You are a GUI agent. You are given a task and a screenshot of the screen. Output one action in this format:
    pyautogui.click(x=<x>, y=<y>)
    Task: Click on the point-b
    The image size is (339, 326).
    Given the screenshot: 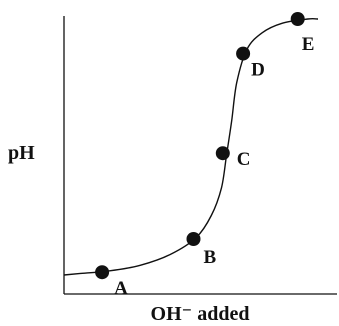 What is the action you would take?
    pyautogui.click(x=193, y=239)
    